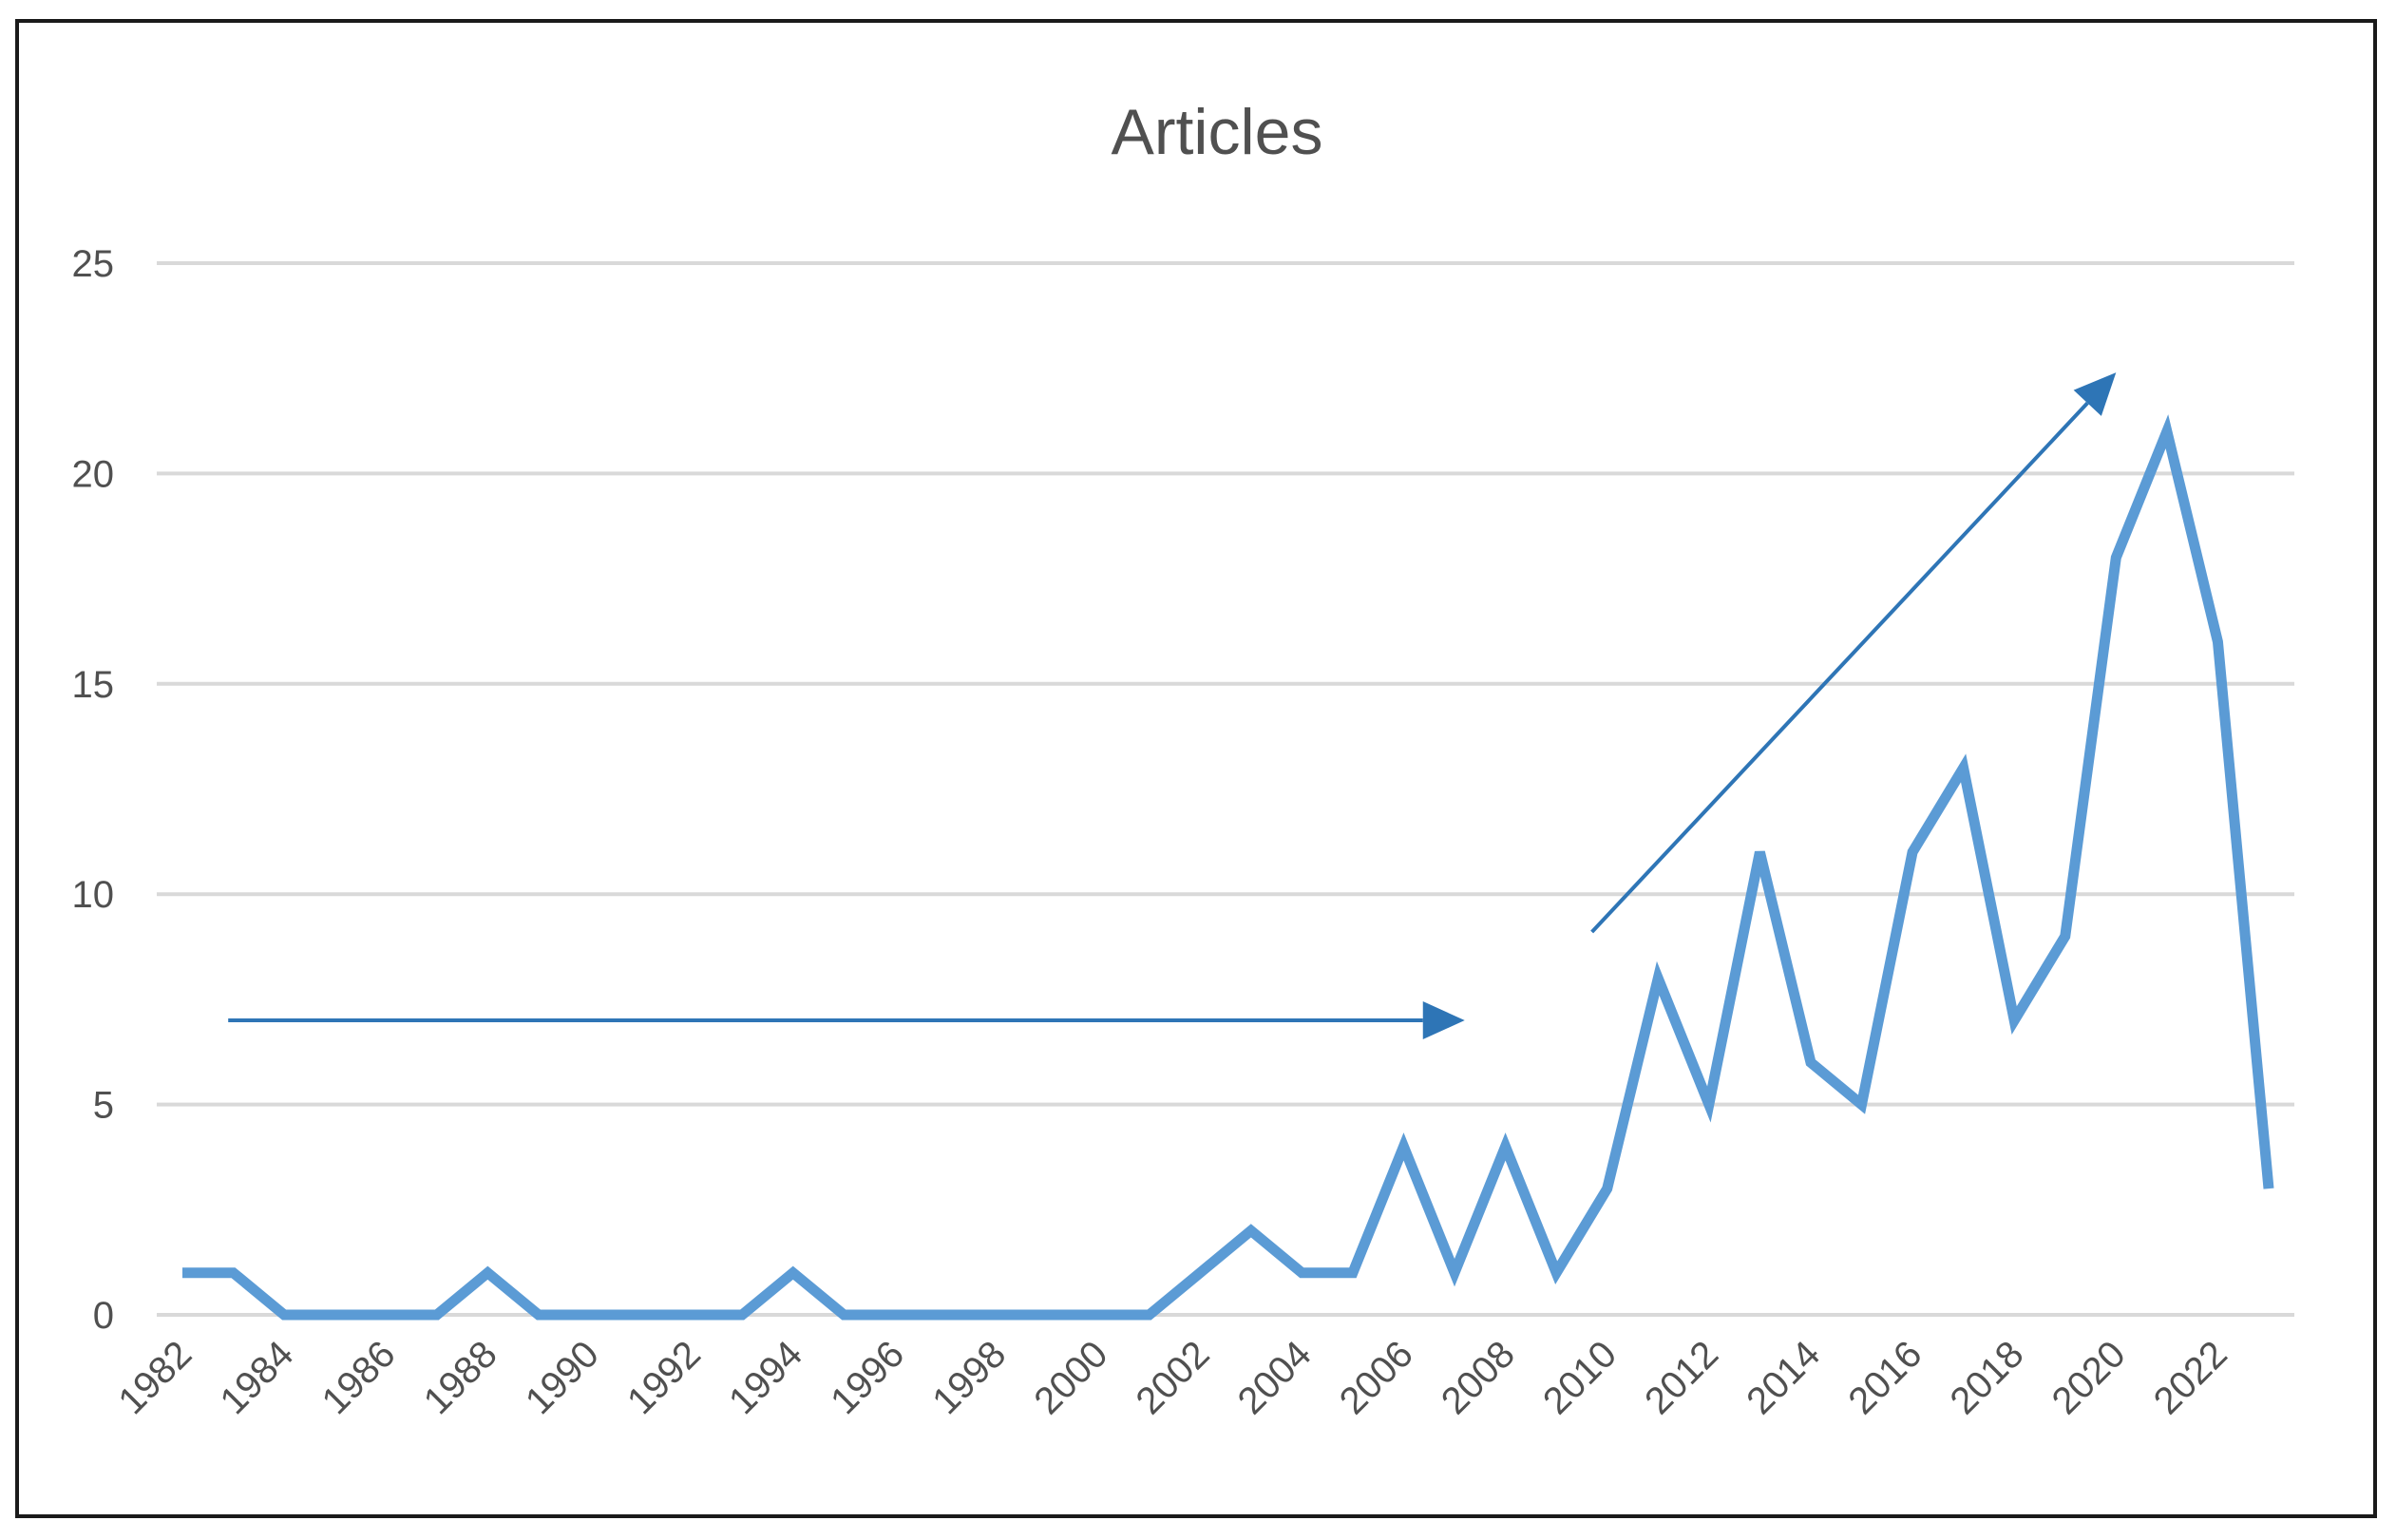 The width and height of the screenshot is (2396, 1540). I want to click on x-tick-label: 2000, so click(1070, 1377).